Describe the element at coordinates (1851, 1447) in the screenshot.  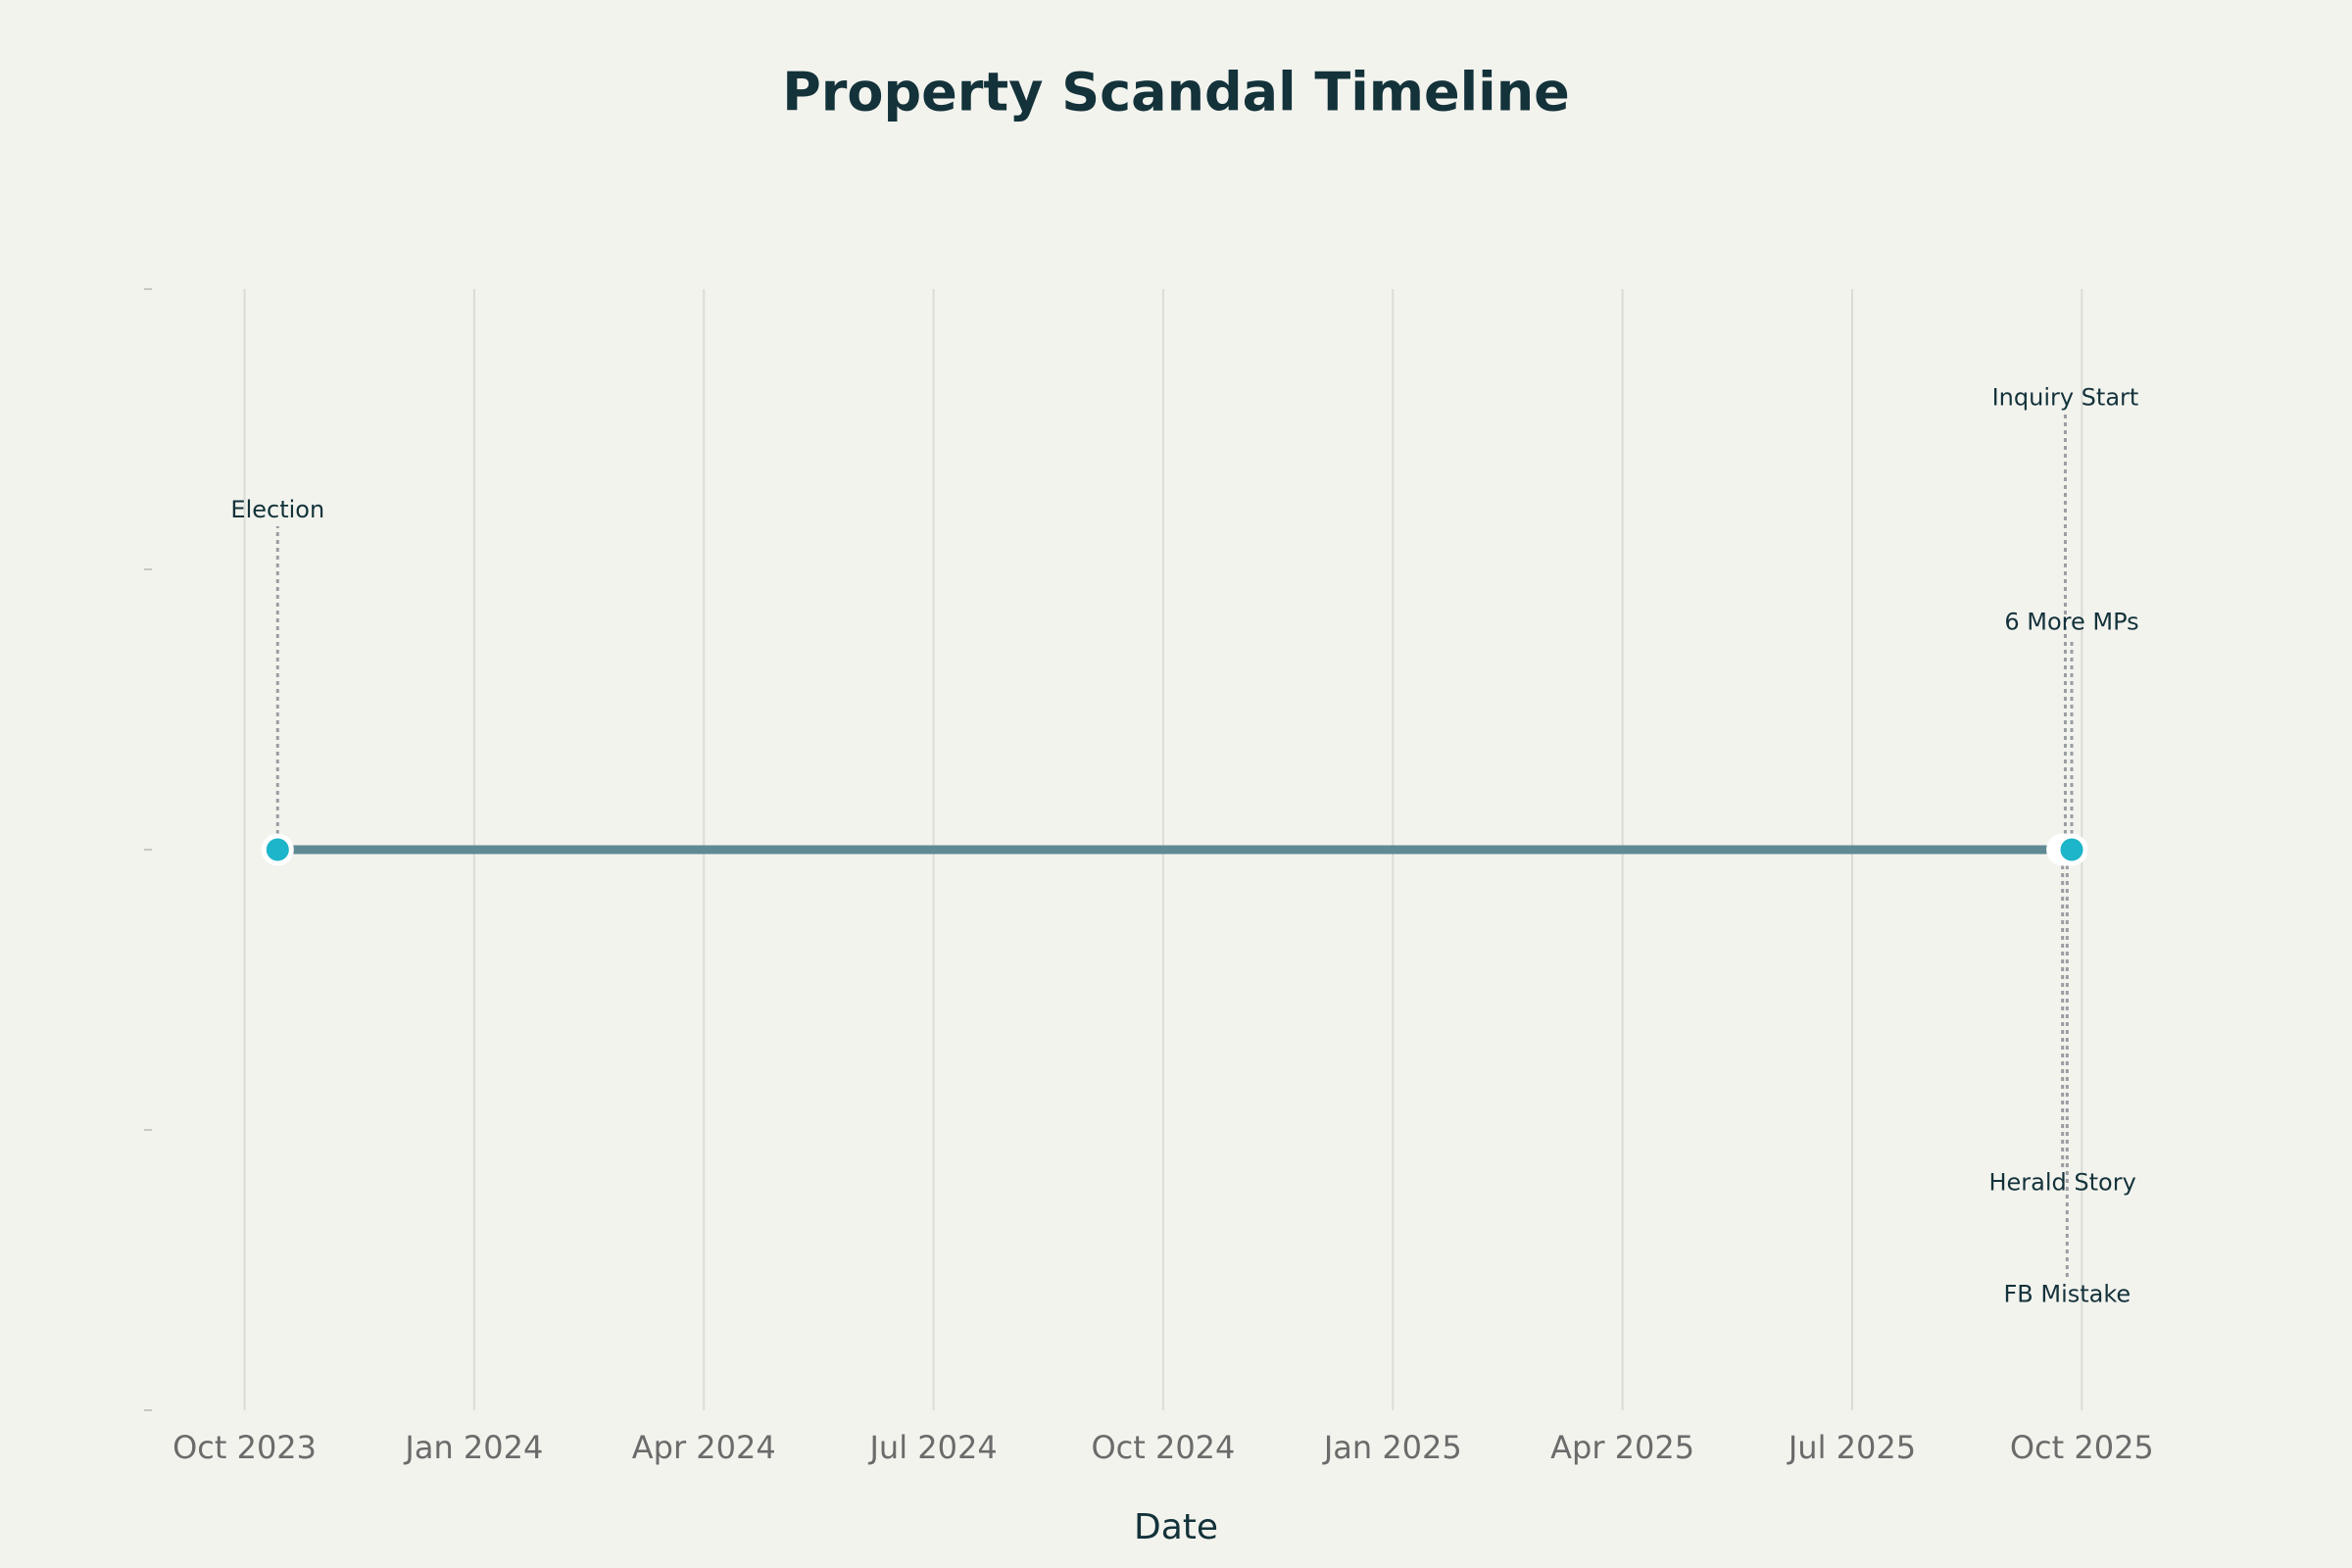
I see `x-tick-label: Jul 2025` at that location.